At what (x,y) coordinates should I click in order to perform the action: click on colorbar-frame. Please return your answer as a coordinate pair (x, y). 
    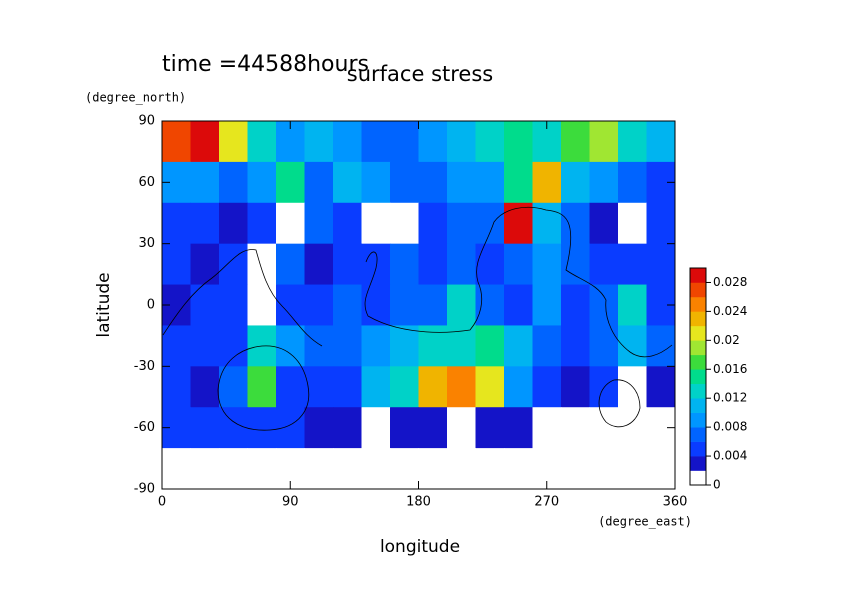
    Looking at the image, I should click on (698, 376).